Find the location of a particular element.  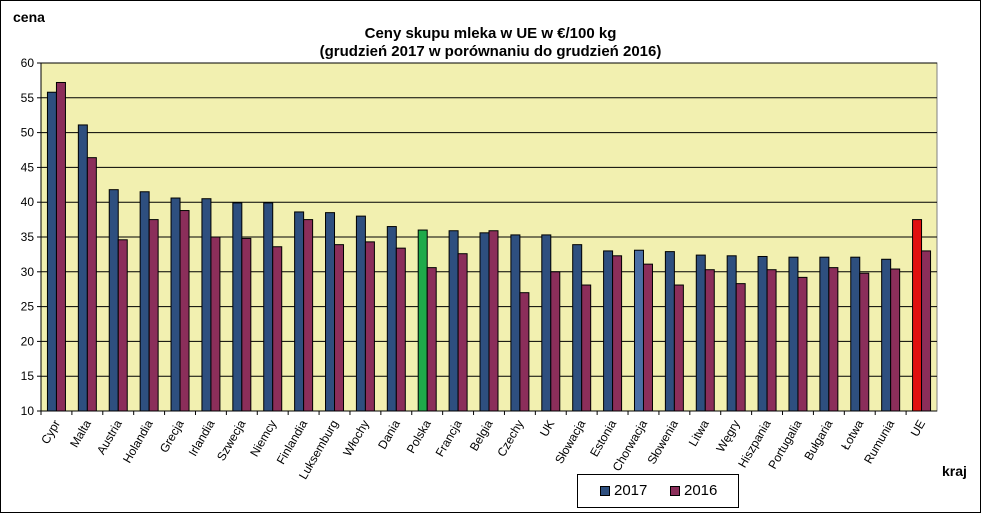

x-tick-label: Węgry is located at coordinates (727, 436).